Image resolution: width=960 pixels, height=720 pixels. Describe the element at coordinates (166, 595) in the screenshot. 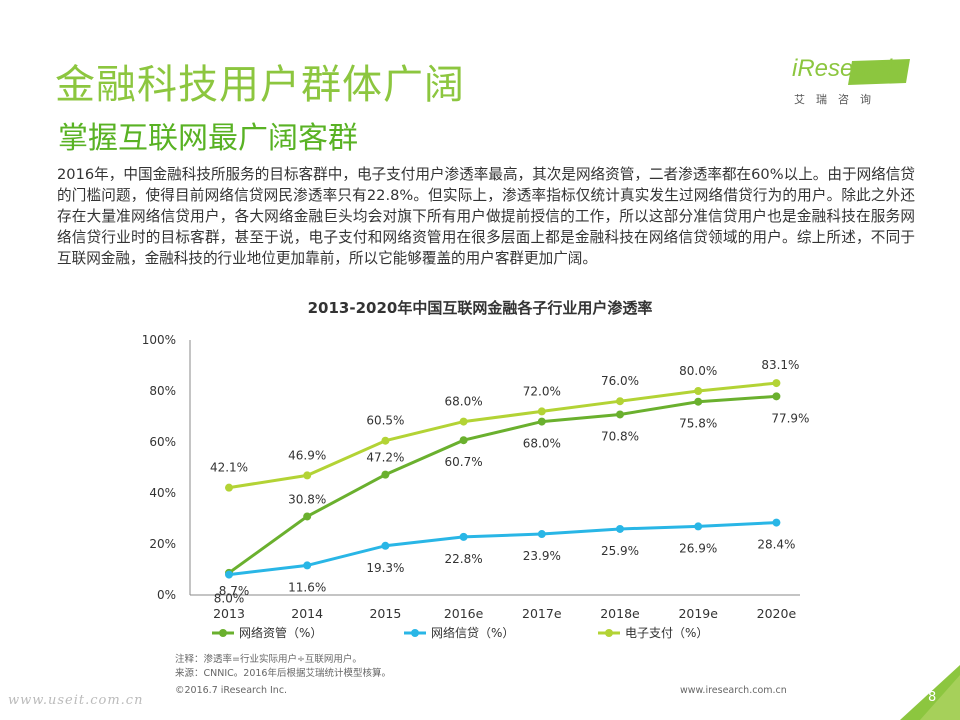

I see `y-tick-label: 0%` at that location.